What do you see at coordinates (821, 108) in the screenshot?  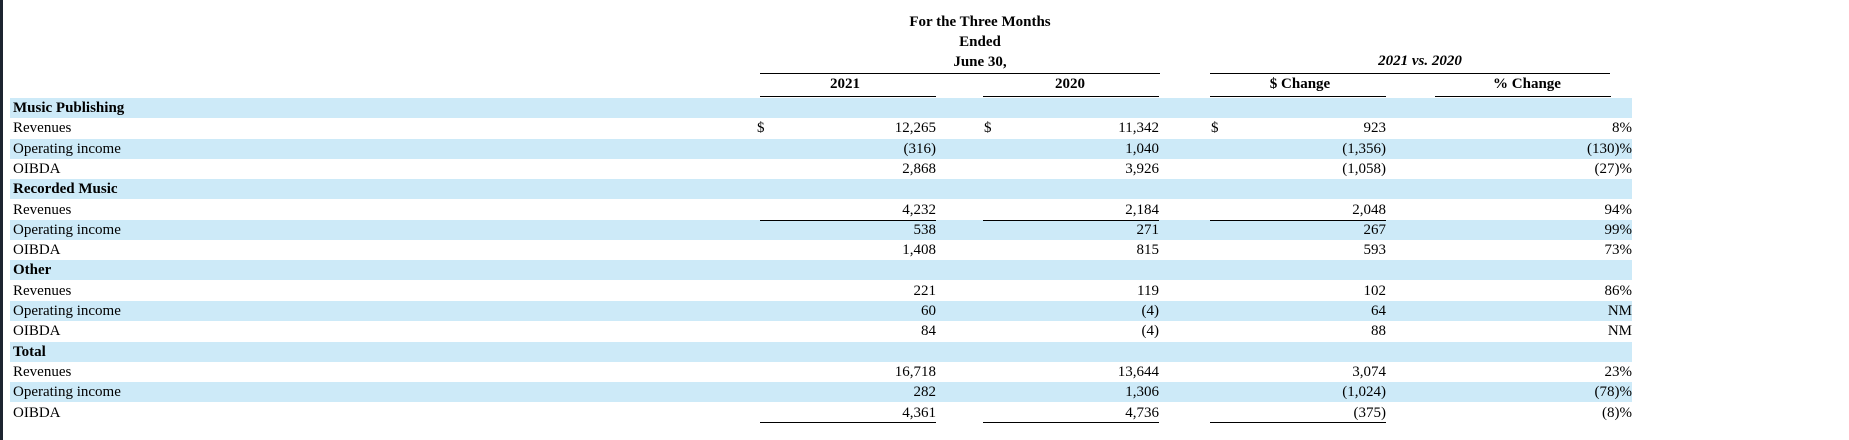 I see `section-row: Music Publishing` at bounding box center [821, 108].